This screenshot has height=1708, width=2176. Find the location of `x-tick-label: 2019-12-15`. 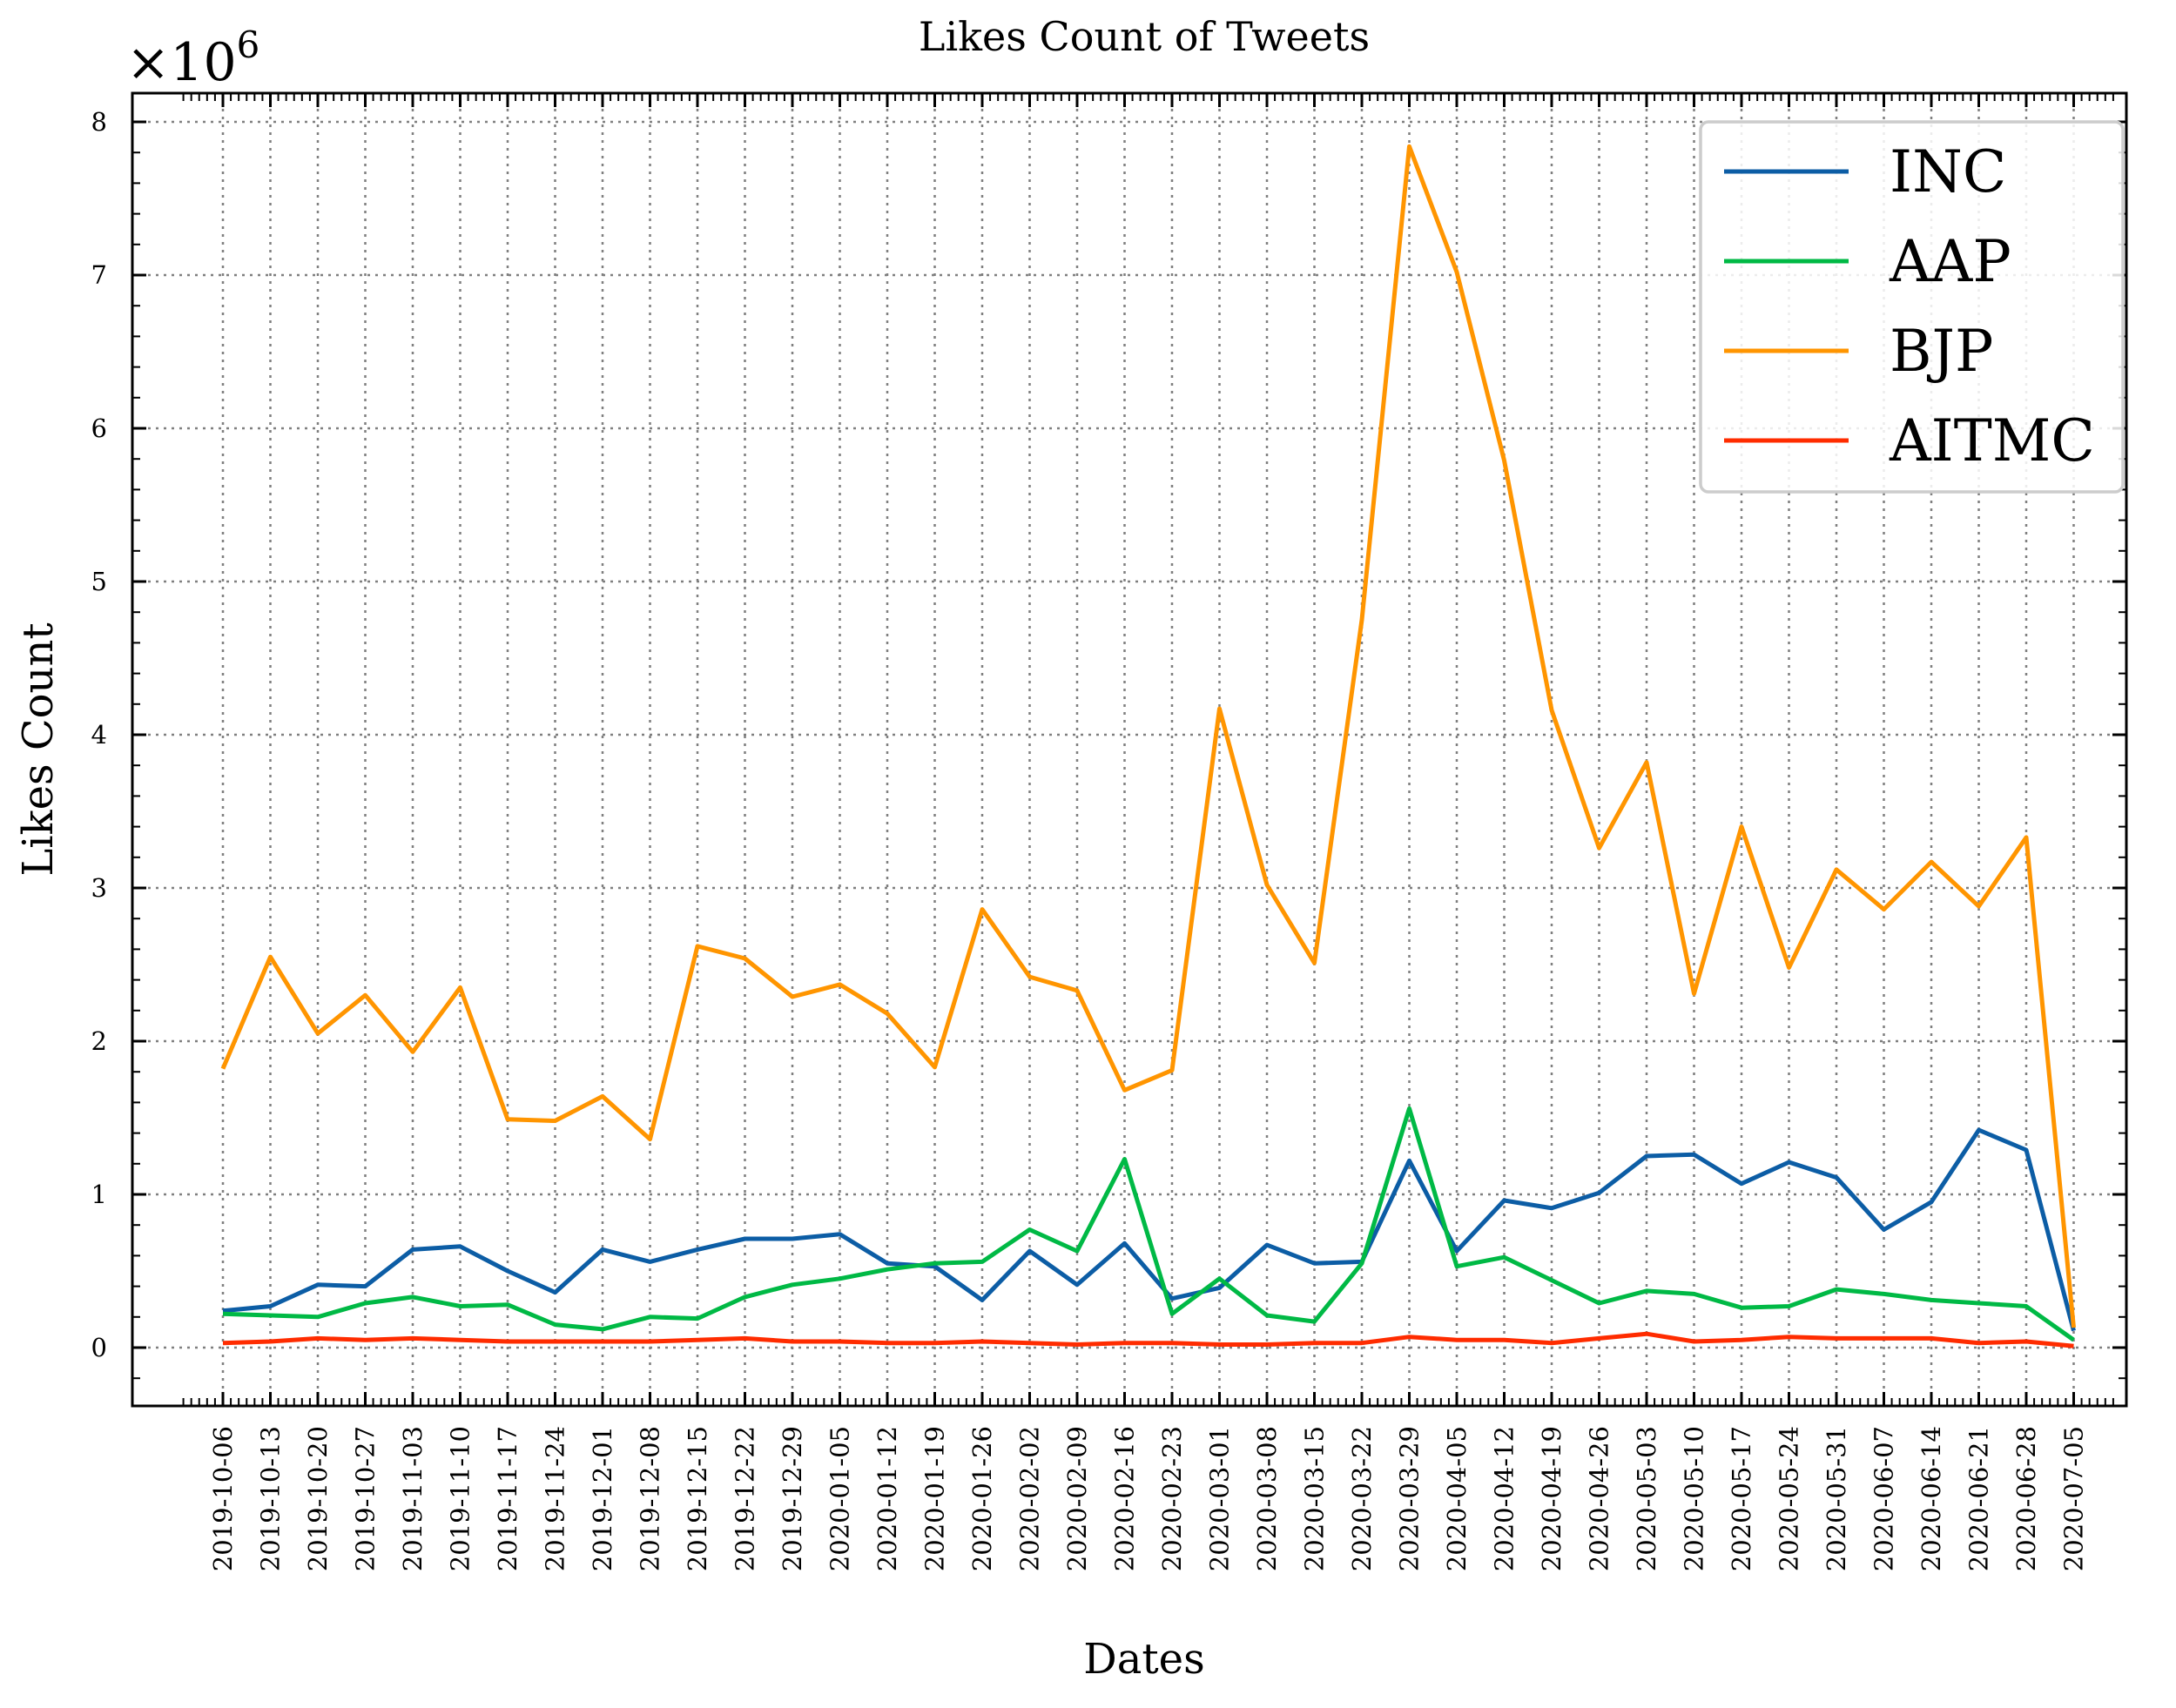

x-tick-label: 2019-12-15 is located at coordinates (697, 1498).